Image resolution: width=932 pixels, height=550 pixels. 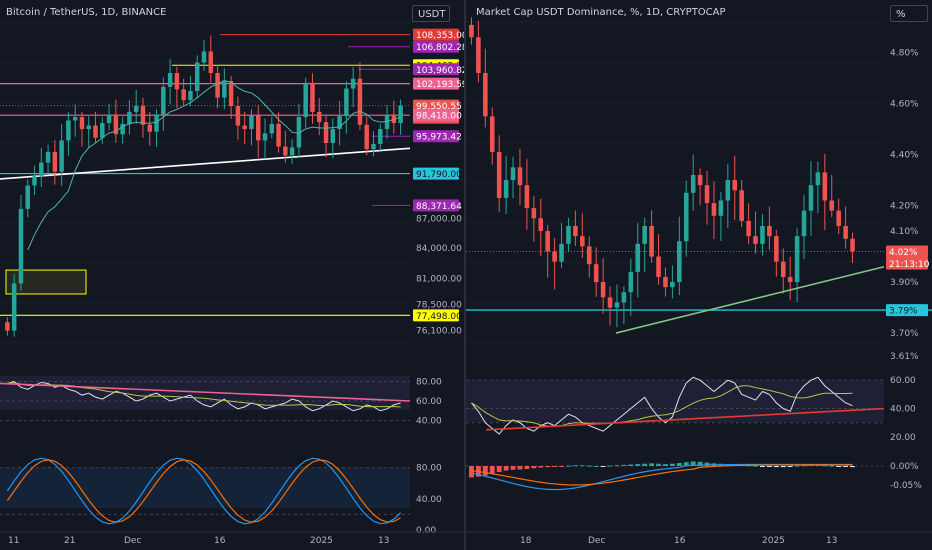 What do you see at coordinates (132, 541) in the screenshot?
I see `btc-x-tick: Dec` at bounding box center [132, 541].